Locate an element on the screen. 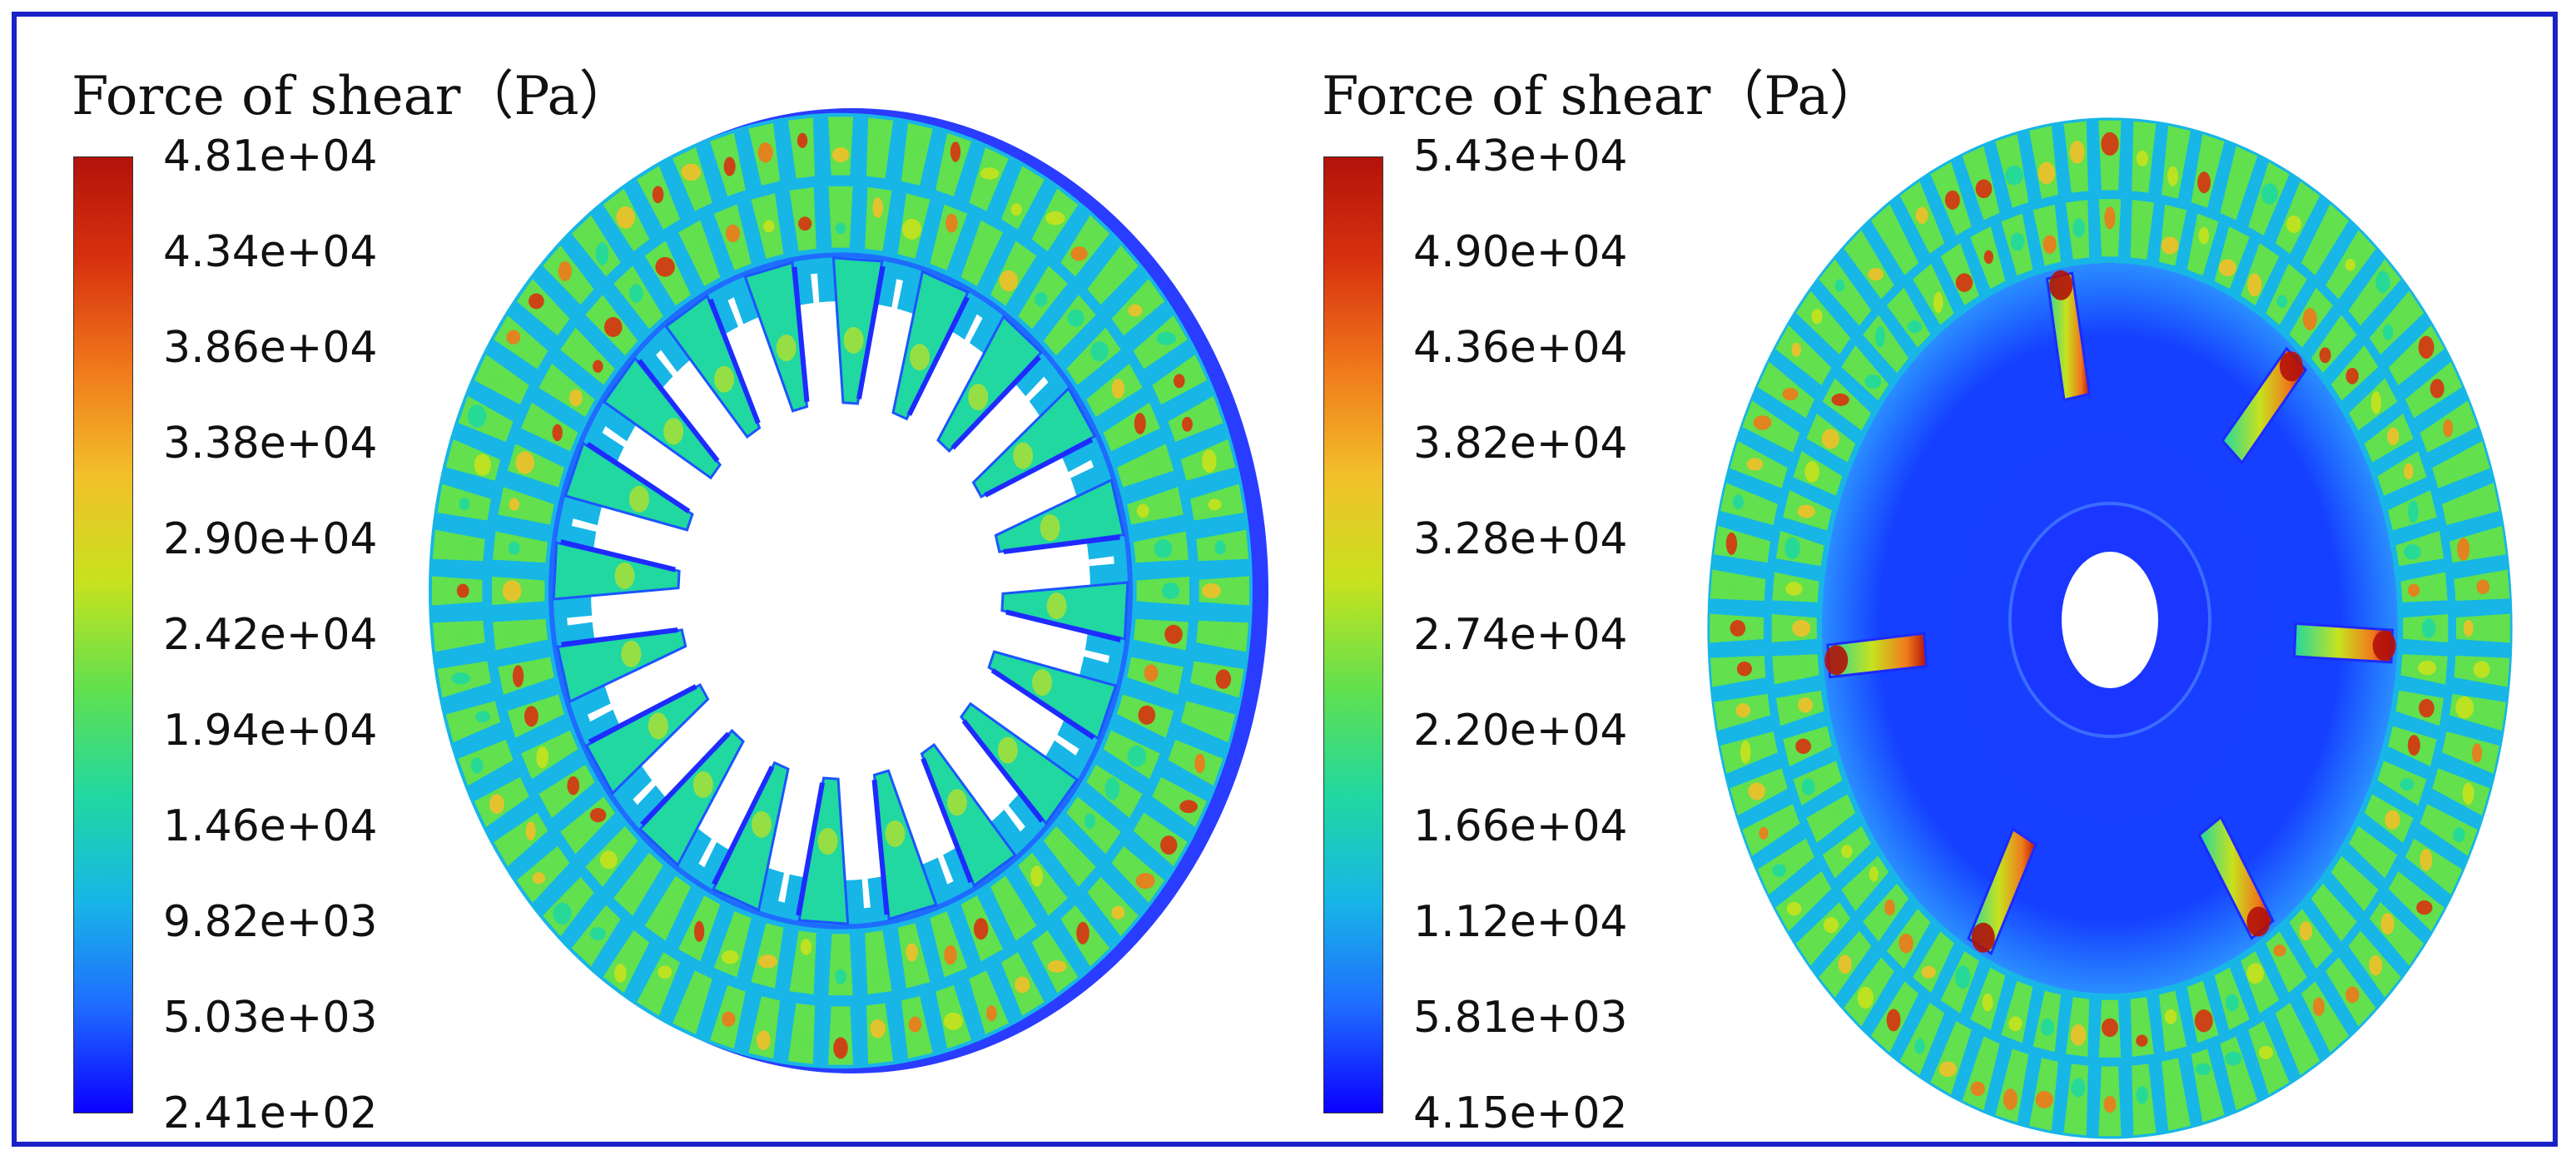 The height and width of the screenshot is (1165, 2576). colorbar-tick: 5.03e+03 is located at coordinates (270, 1018).